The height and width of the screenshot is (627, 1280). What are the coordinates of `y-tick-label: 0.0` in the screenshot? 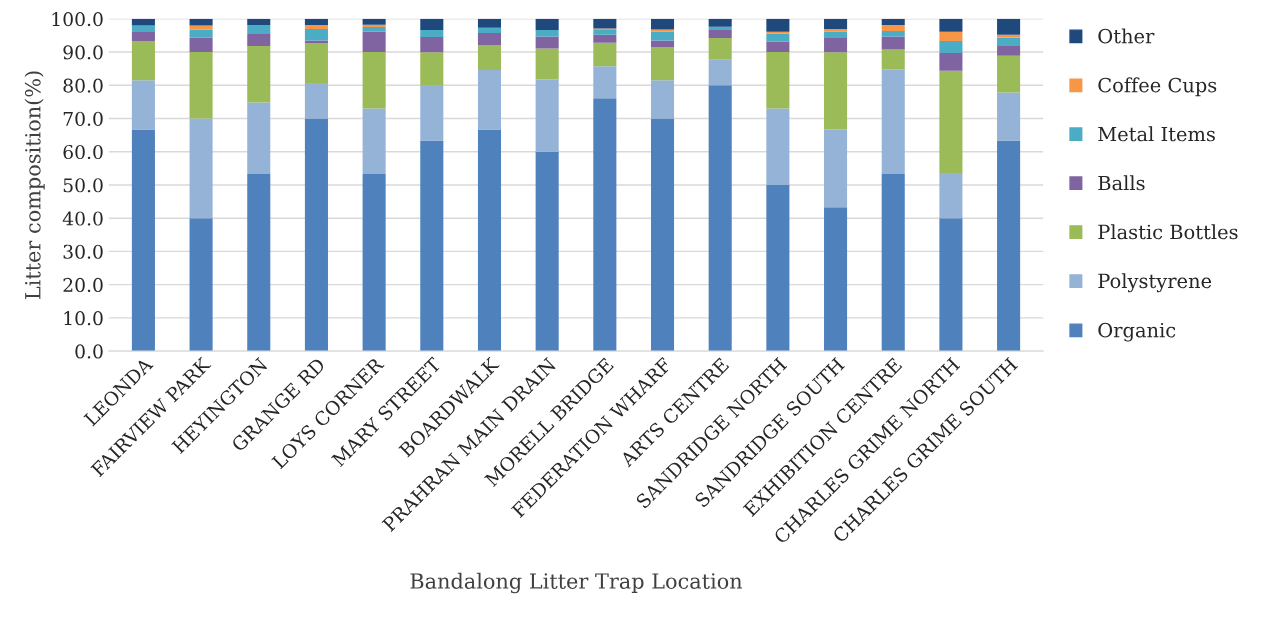 It's located at (89, 351).